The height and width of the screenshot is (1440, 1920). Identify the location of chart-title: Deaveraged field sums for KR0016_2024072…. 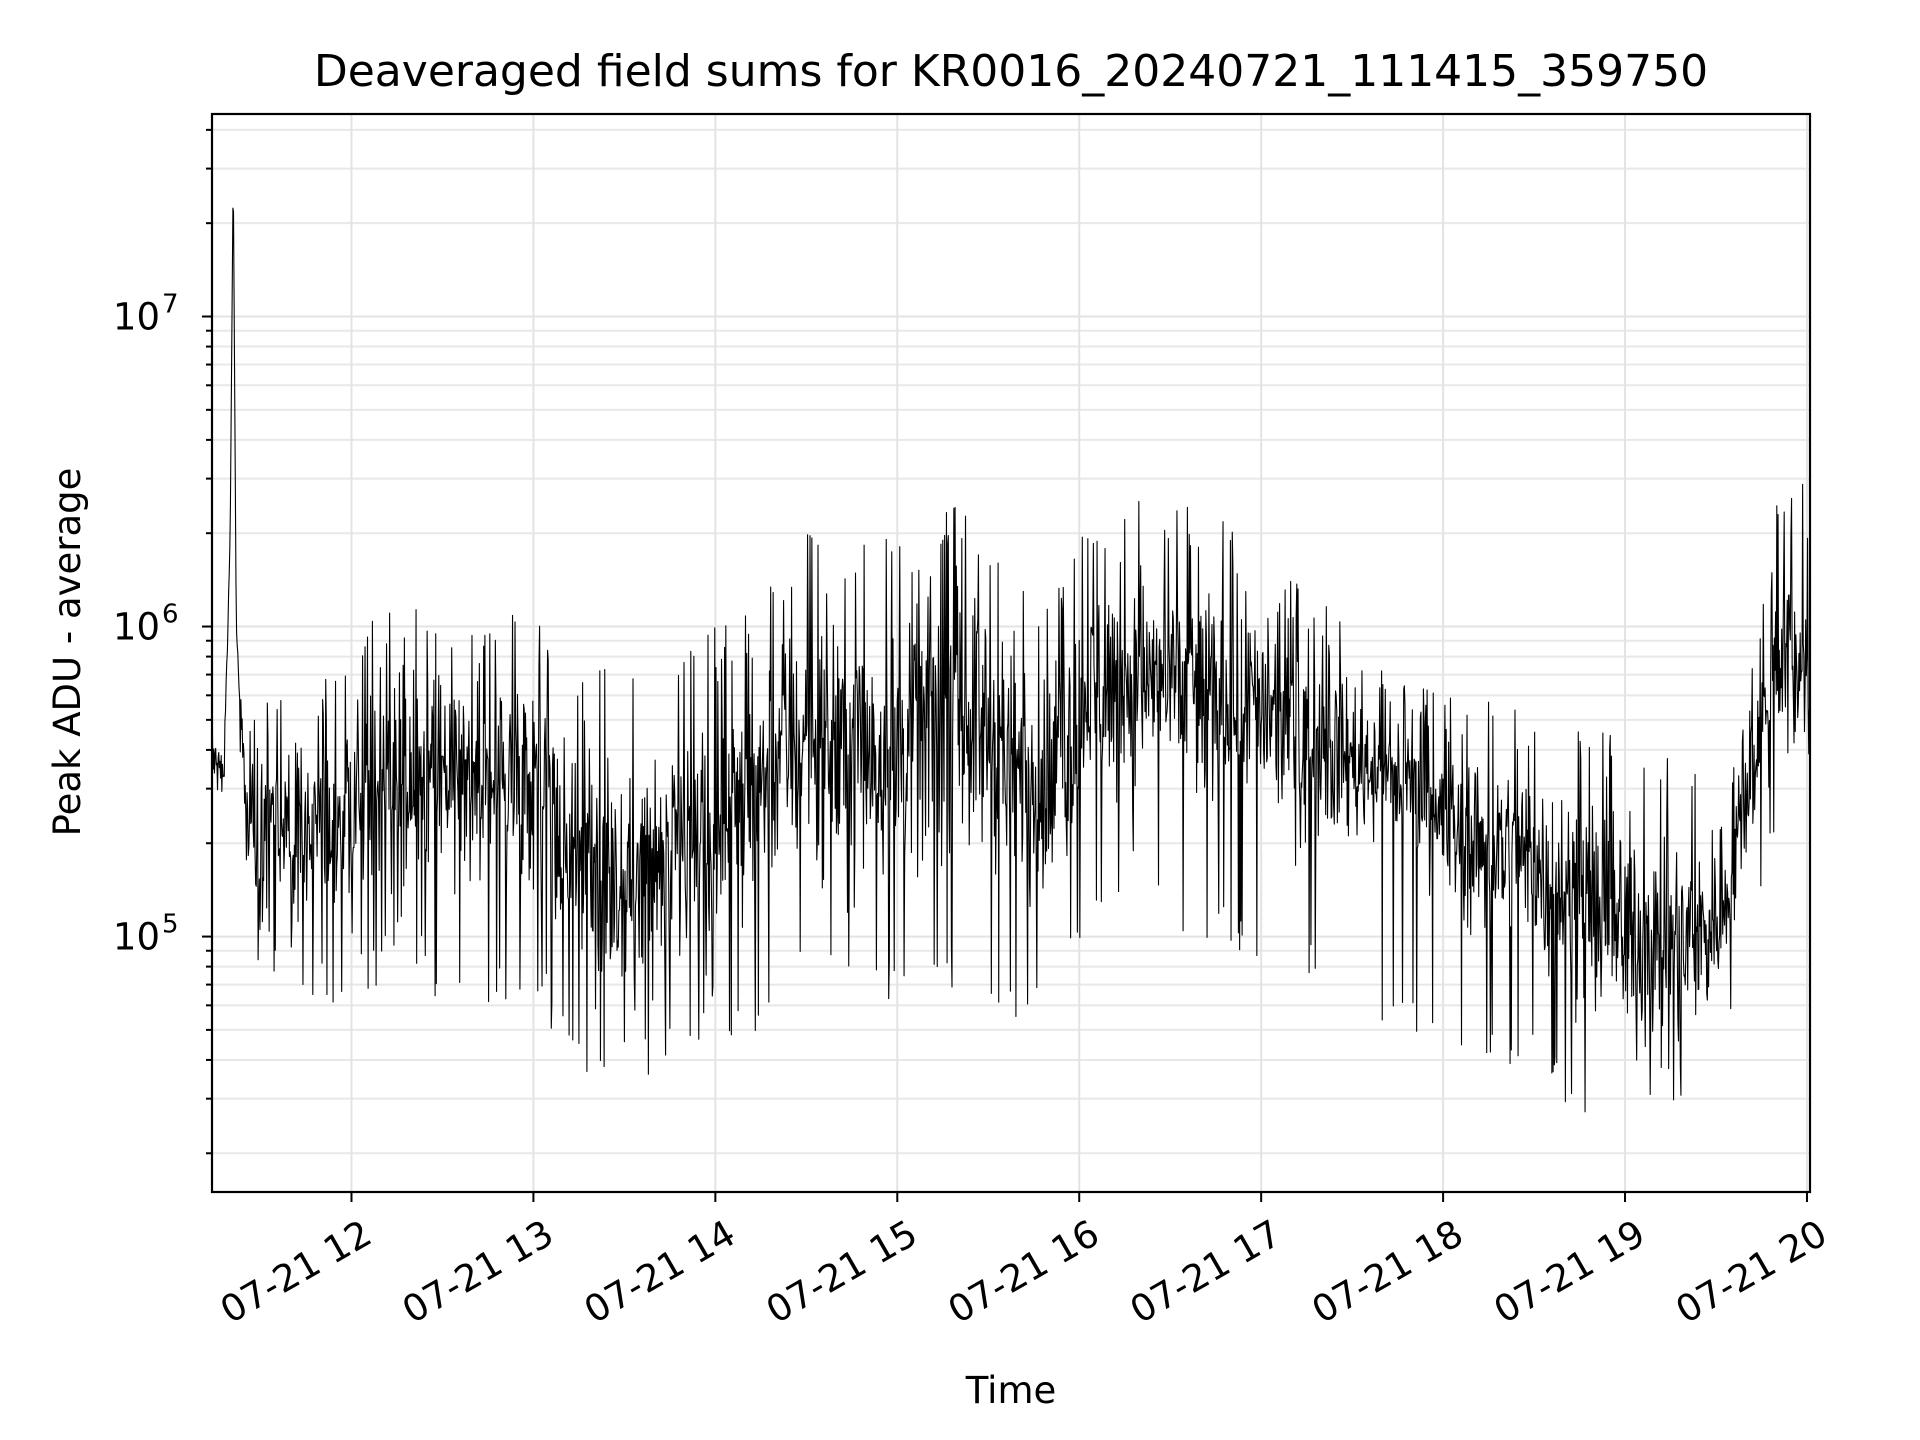
(1011, 71).